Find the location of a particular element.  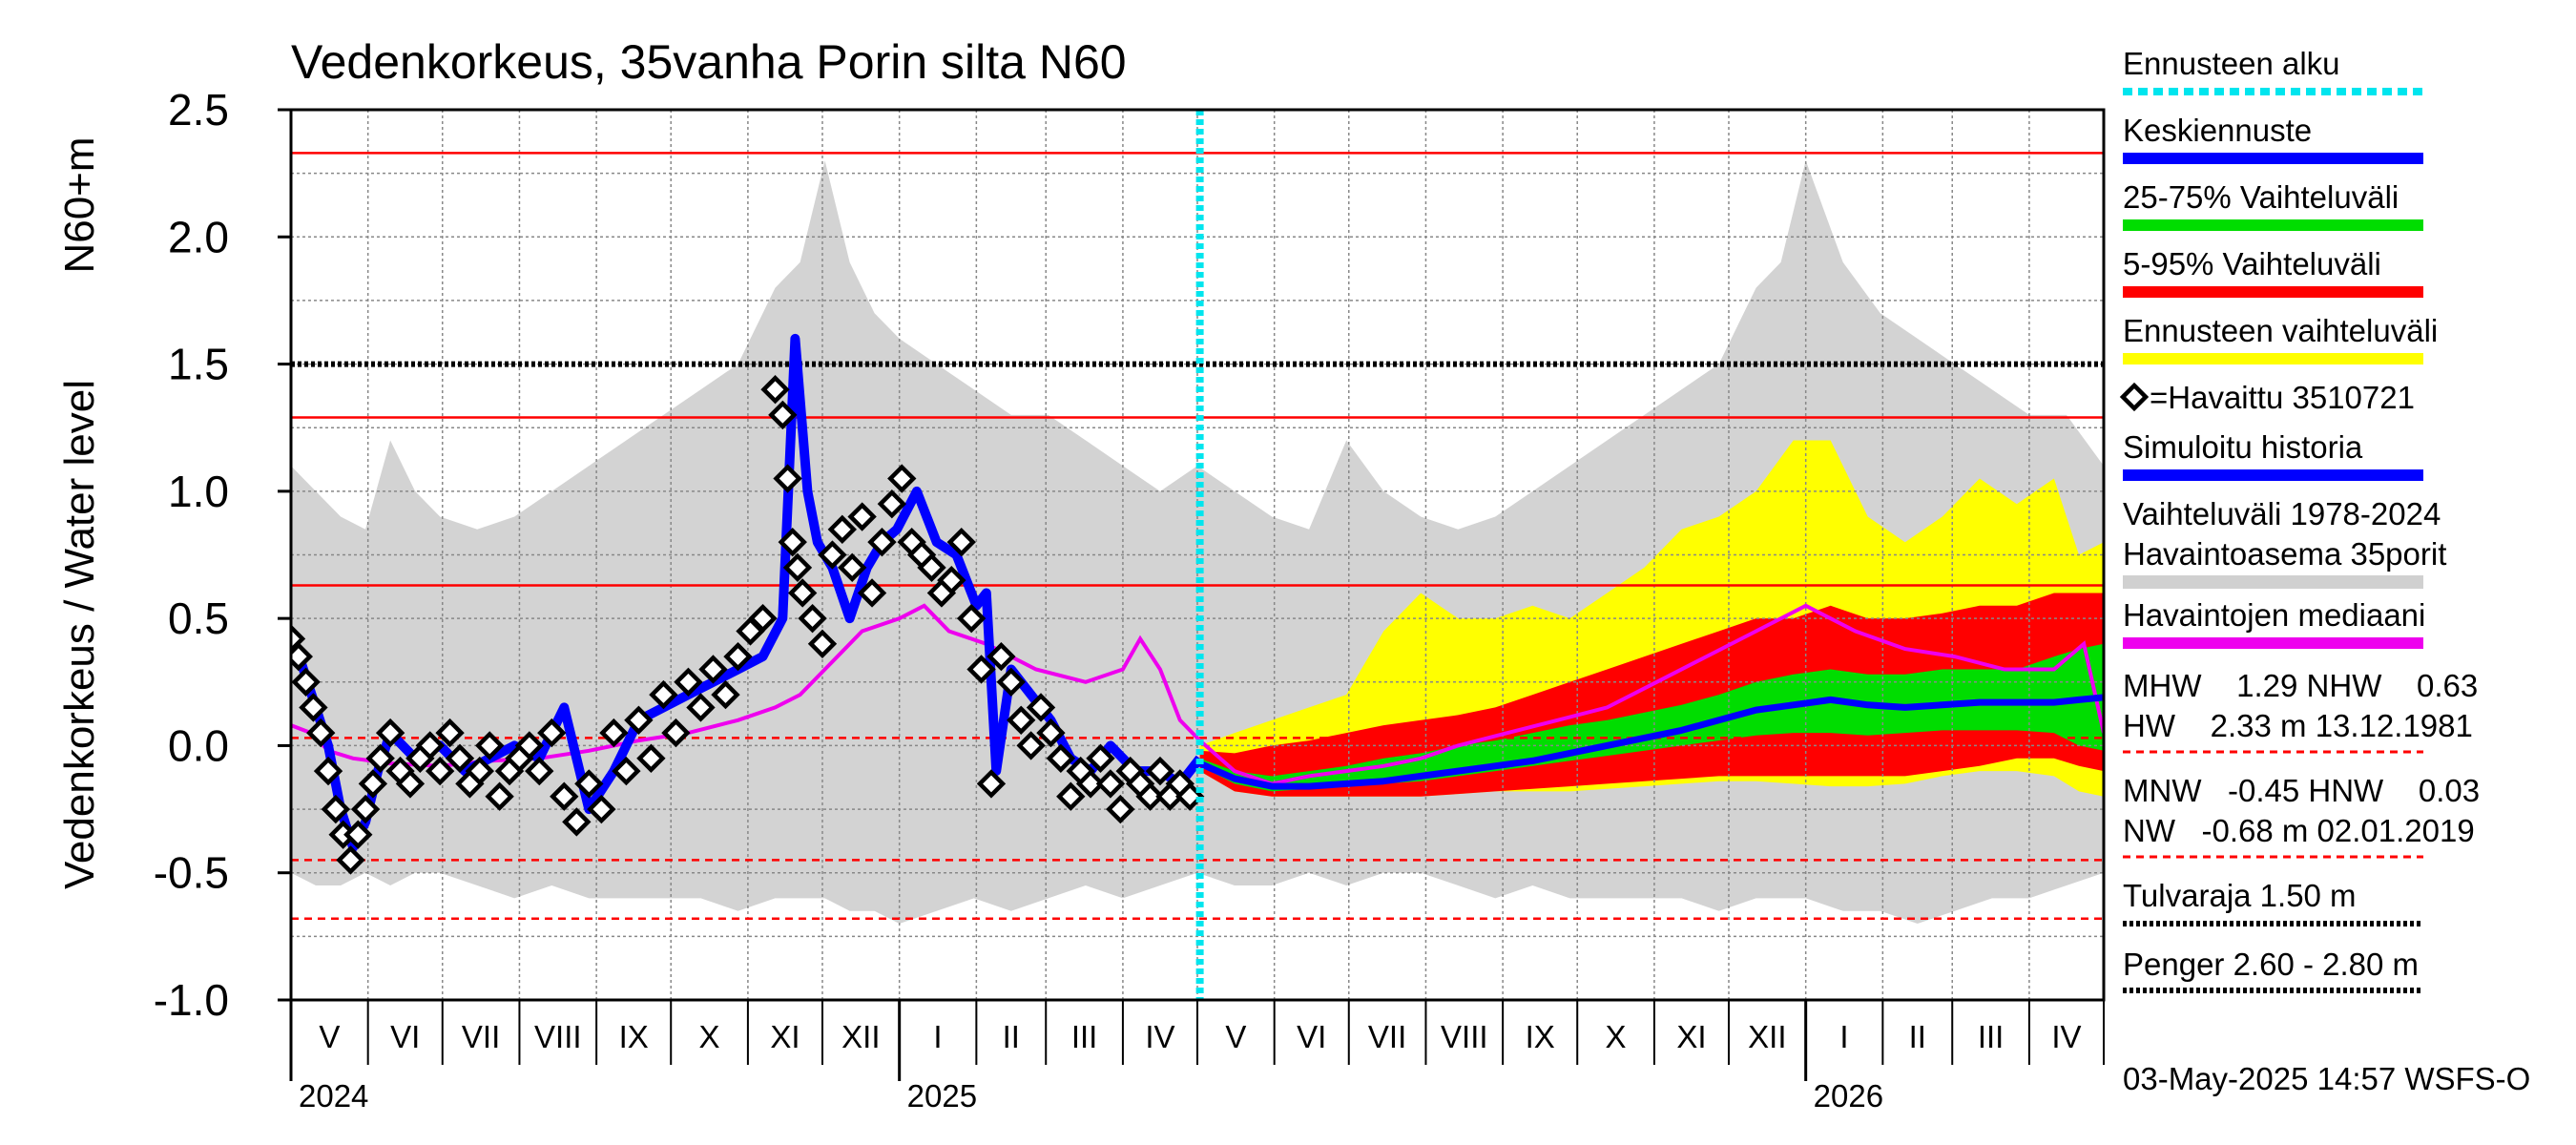

x-month-label: VI is located at coordinates (405, 1036).